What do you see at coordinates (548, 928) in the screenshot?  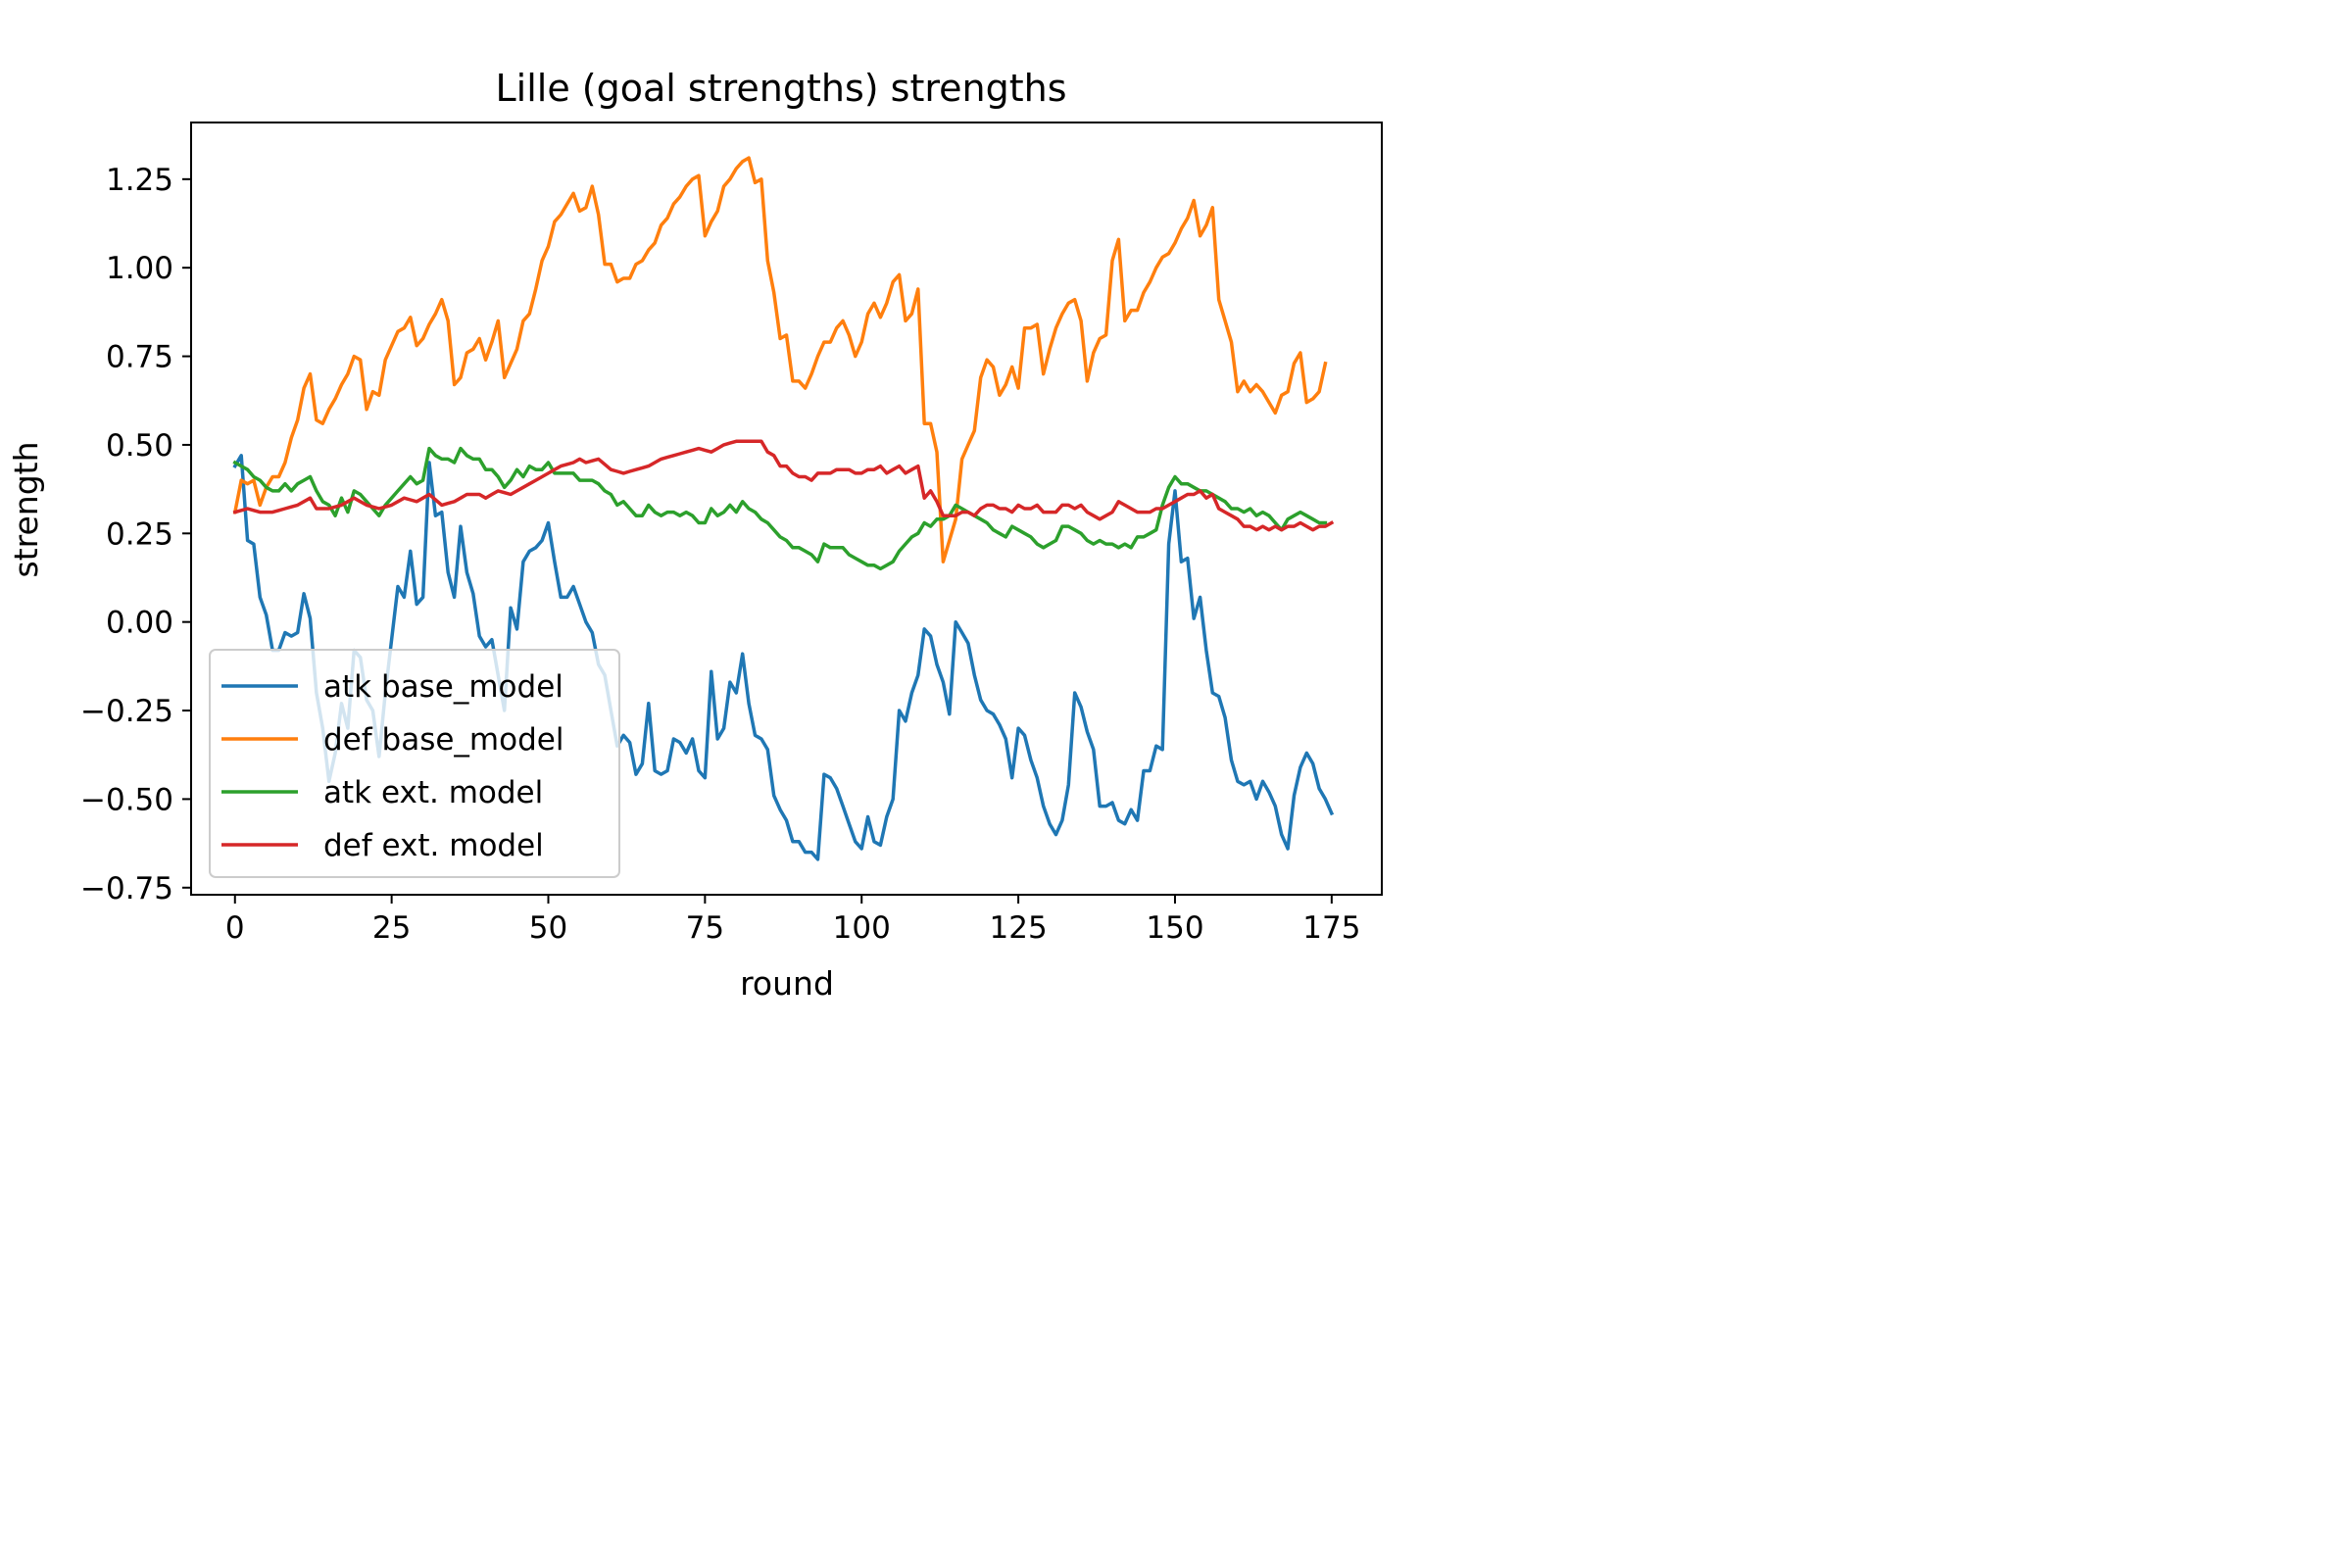 I see `x-tick-label: 50` at bounding box center [548, 928].